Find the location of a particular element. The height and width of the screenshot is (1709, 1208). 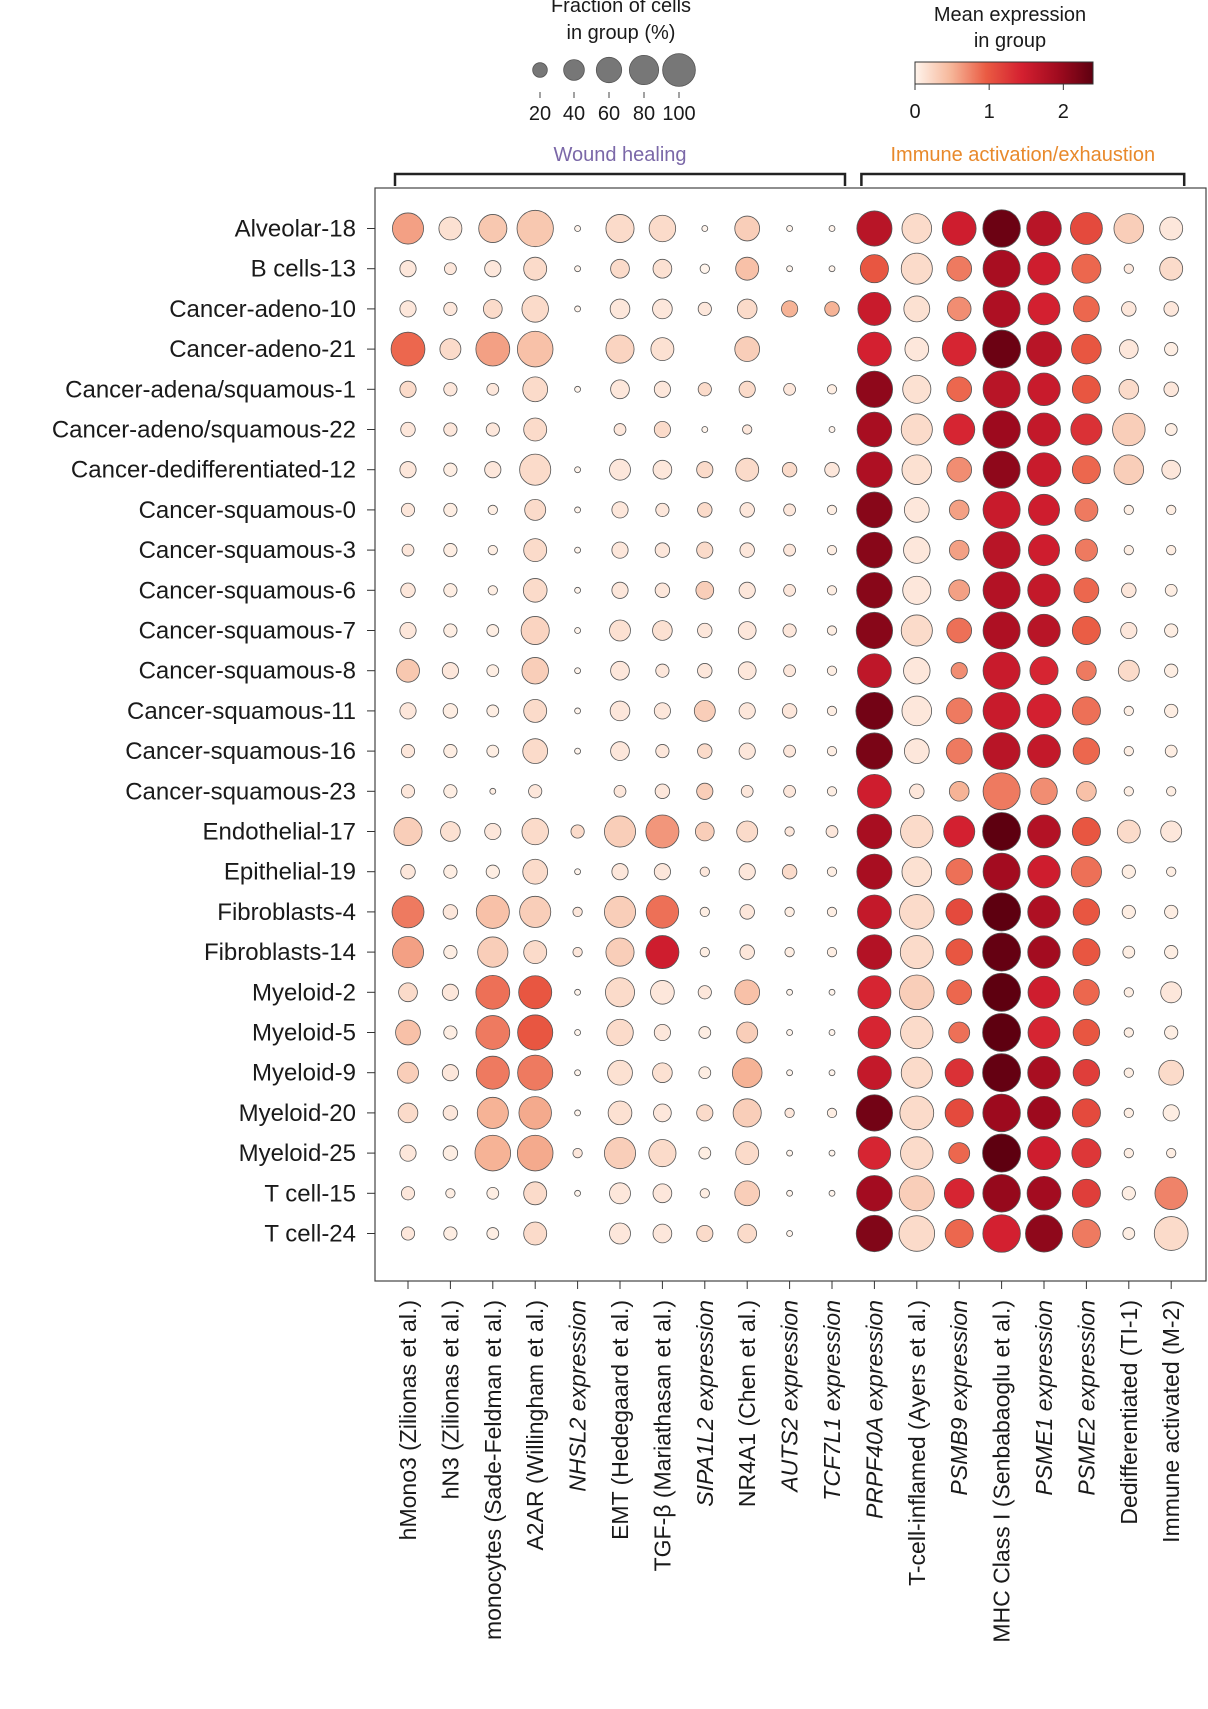

col-label: SIPA1L2 expression is located at coordinates (705, 1403).